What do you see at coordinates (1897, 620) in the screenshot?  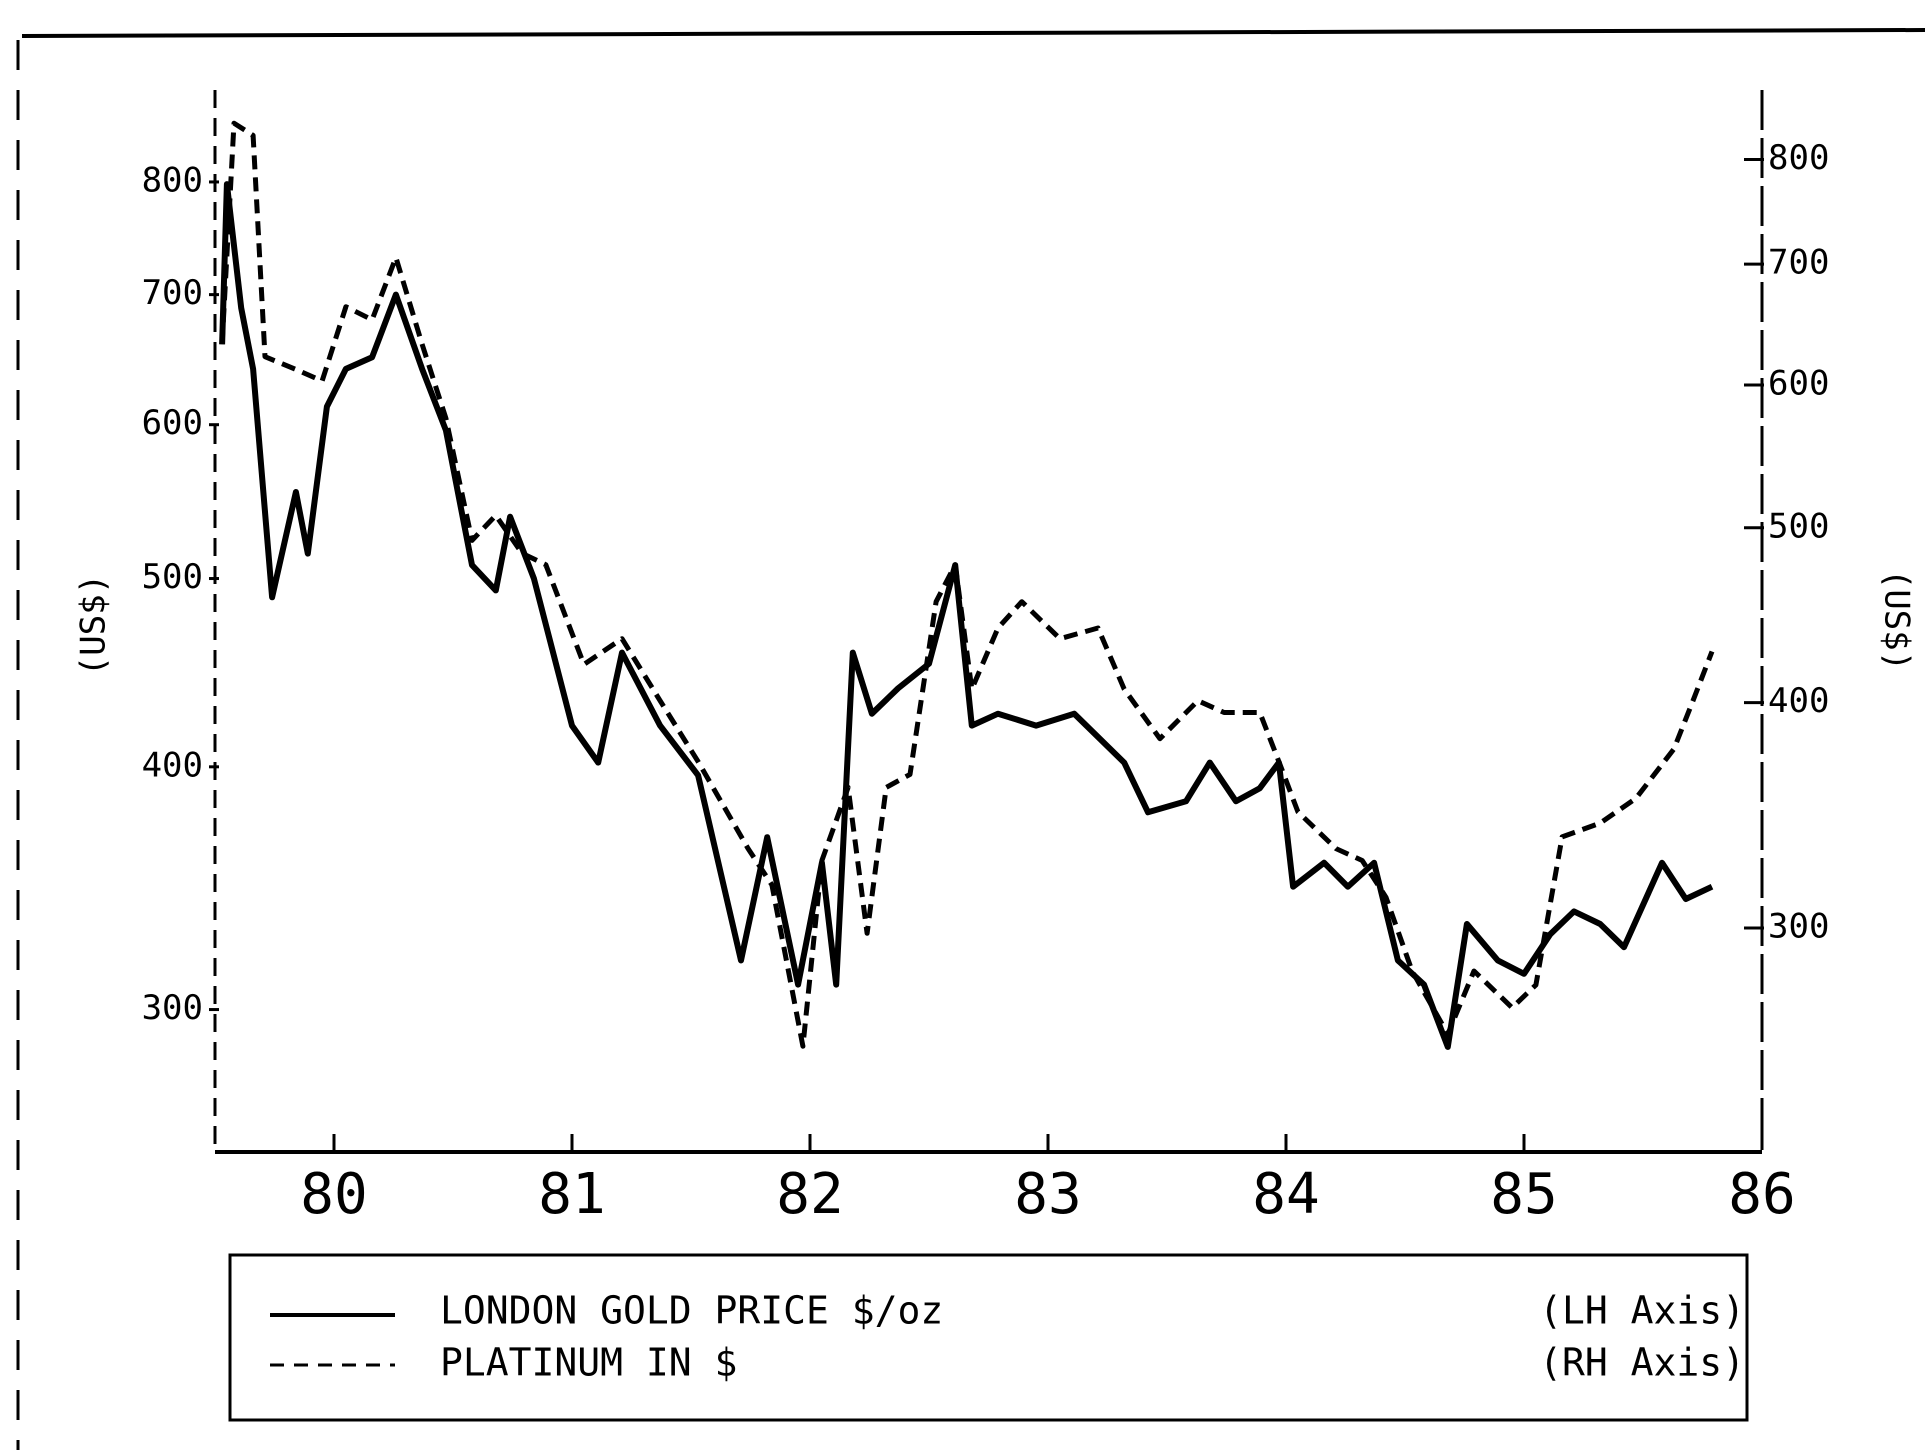 I see `y2-axis-label: (US$)` at bounding box center [1897, 620].